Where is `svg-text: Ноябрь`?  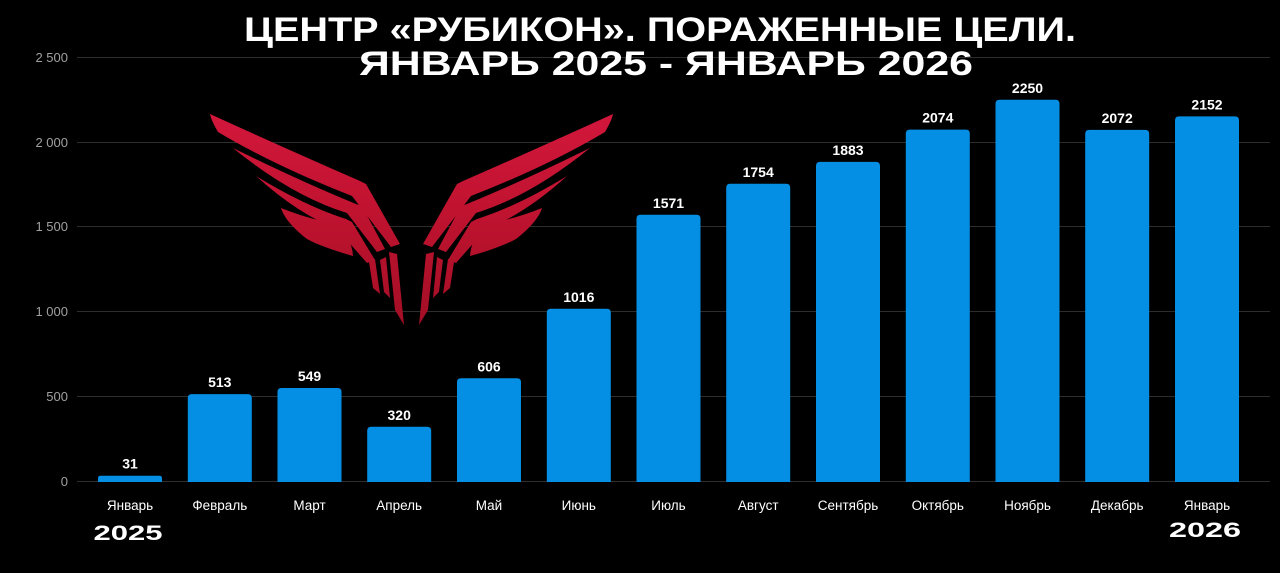 svg-text: Ноябрь is located at coordinates (1027, 505).